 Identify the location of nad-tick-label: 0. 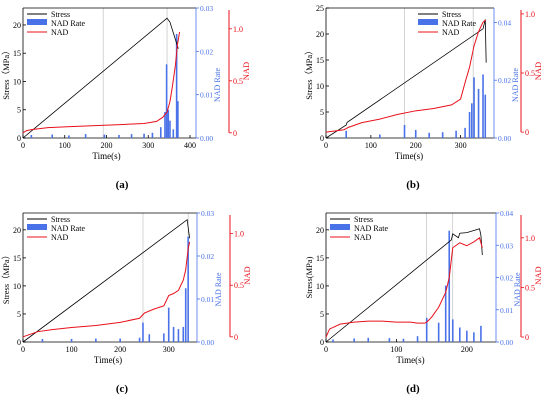
(236, 337).